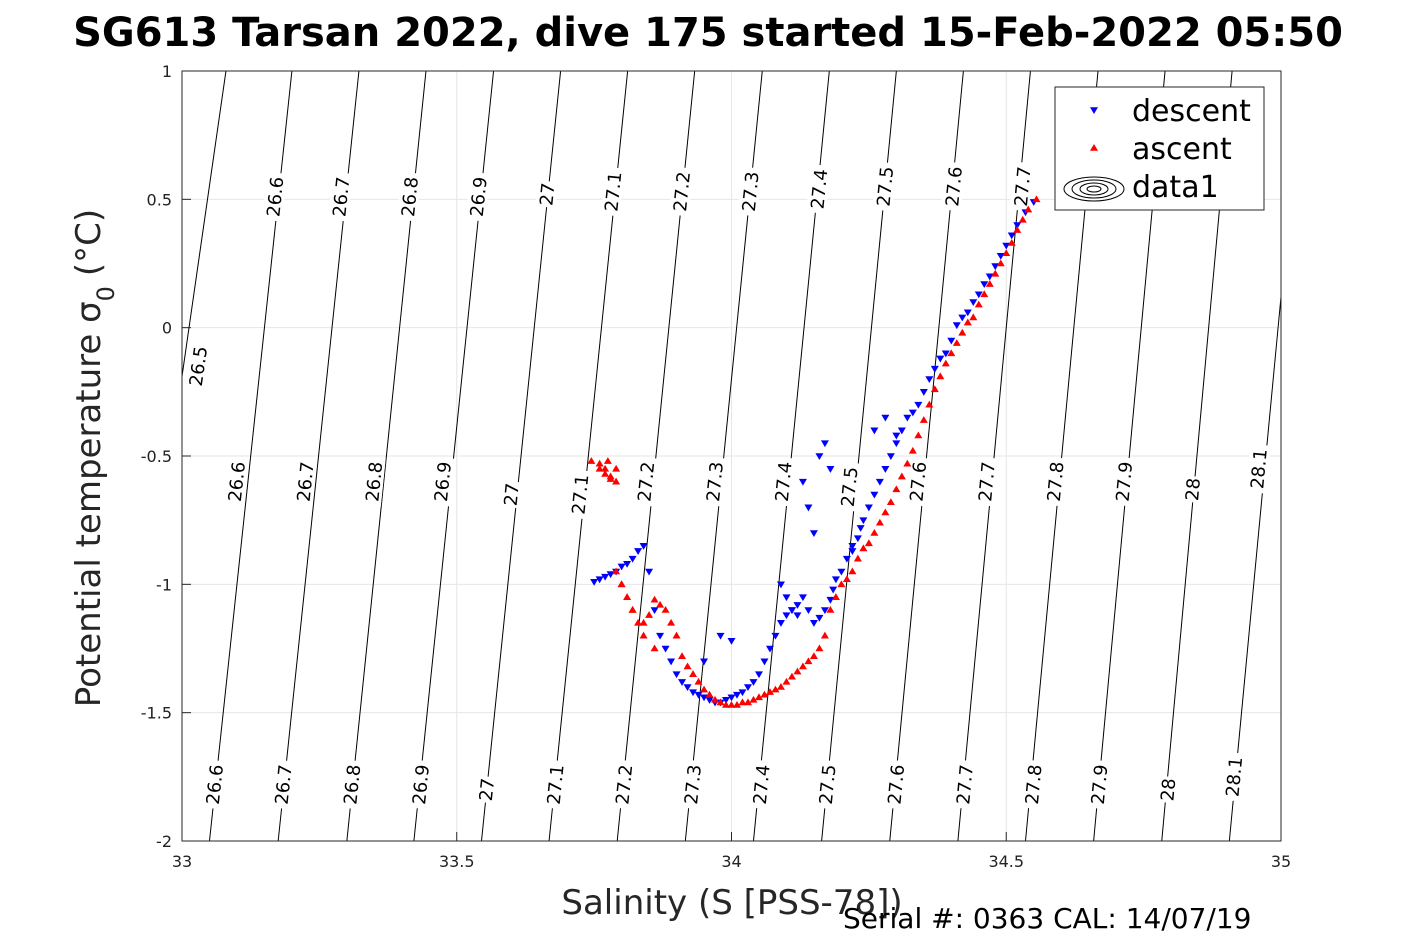 The height and width of the screenshot is (945, 1417). What do you see at coordinates (156, 713) in the screenshot?
I see `y-tick-label: -1.5` at bounding box center [156, 713].